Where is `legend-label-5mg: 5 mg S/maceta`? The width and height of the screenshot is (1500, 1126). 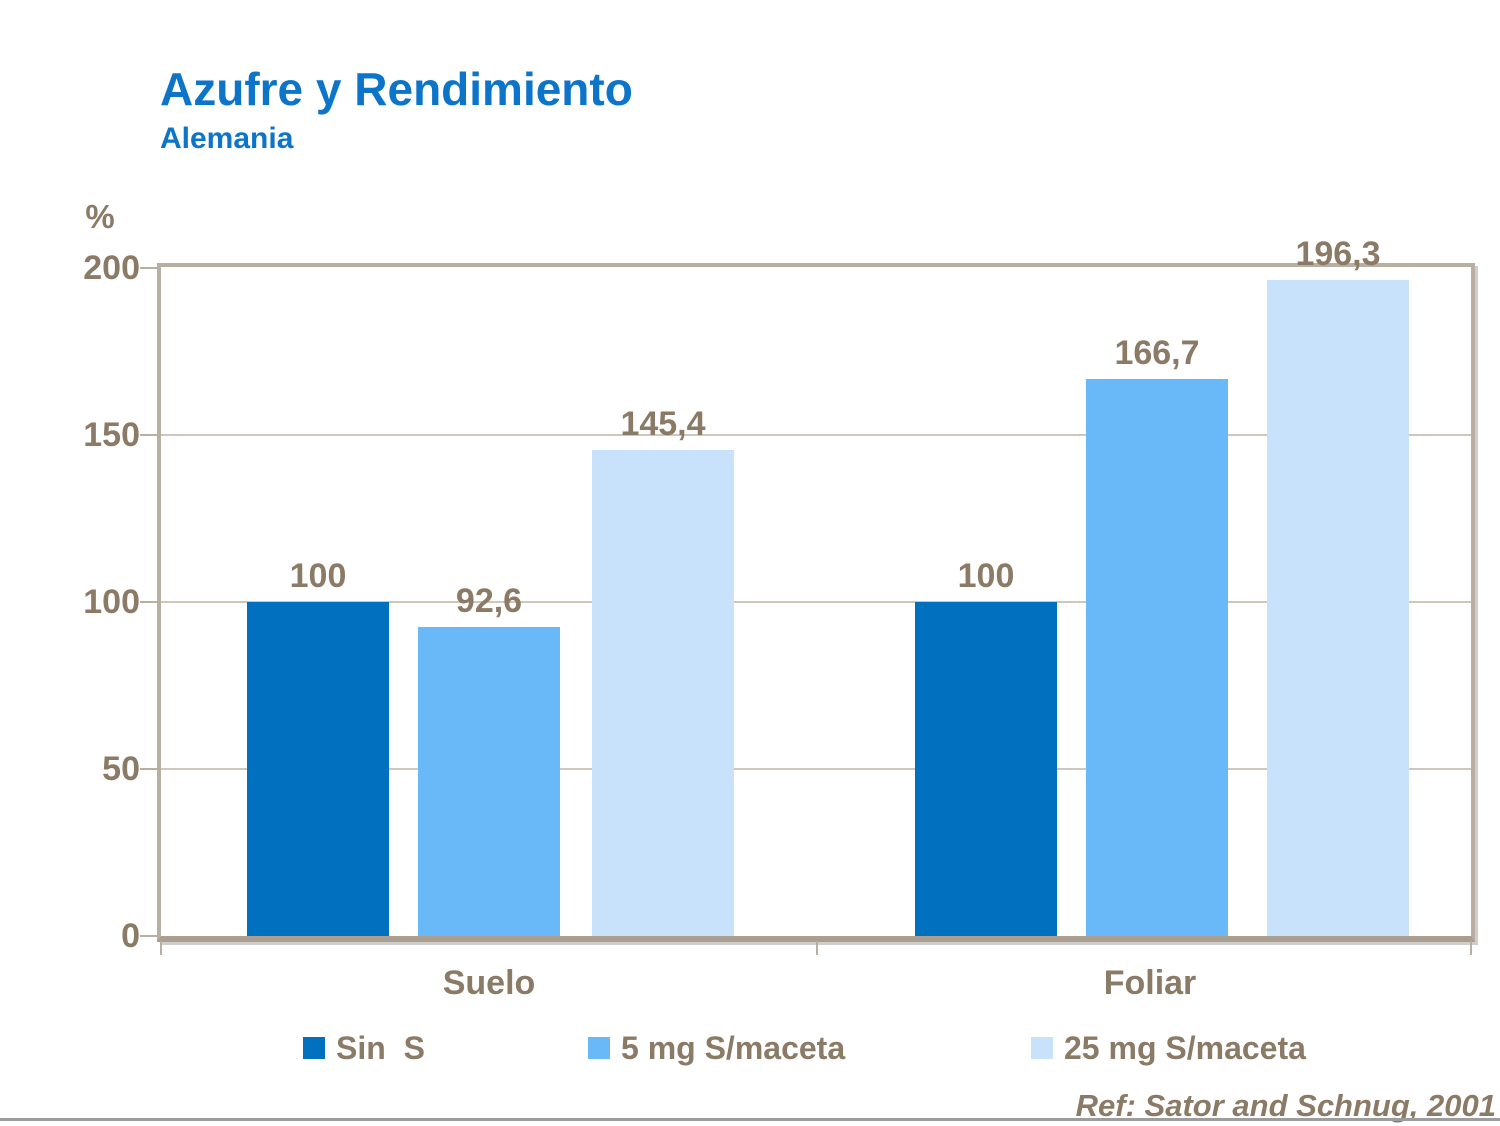 legend-label-5mg: 5 mg S/maceta is located at coordinates (733, 1047).